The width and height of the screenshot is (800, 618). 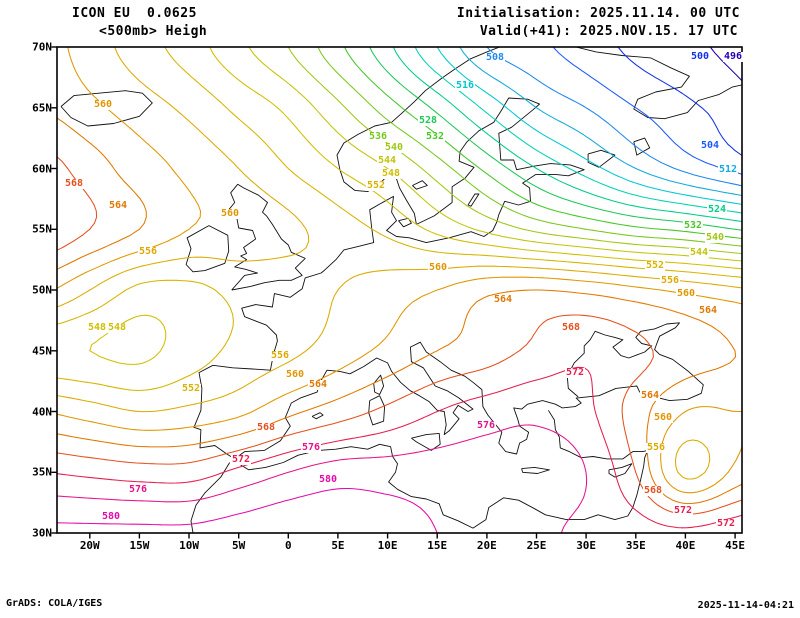 What do you see at coordinates (153, 31) in the screenshot?
I see `field-title: <500mb> Heigh` at bounding box center [153, 31].